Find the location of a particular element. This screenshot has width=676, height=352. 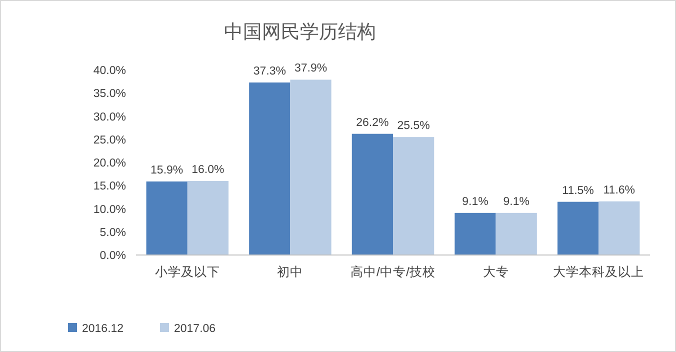

data-label: 16.0% is located at coordinates (208, 170).